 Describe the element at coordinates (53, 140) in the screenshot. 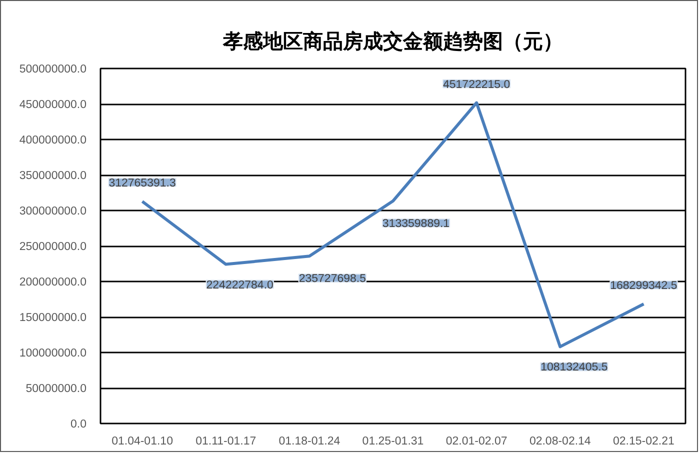

I see `y-tick-label: 400000000.0` at that location.